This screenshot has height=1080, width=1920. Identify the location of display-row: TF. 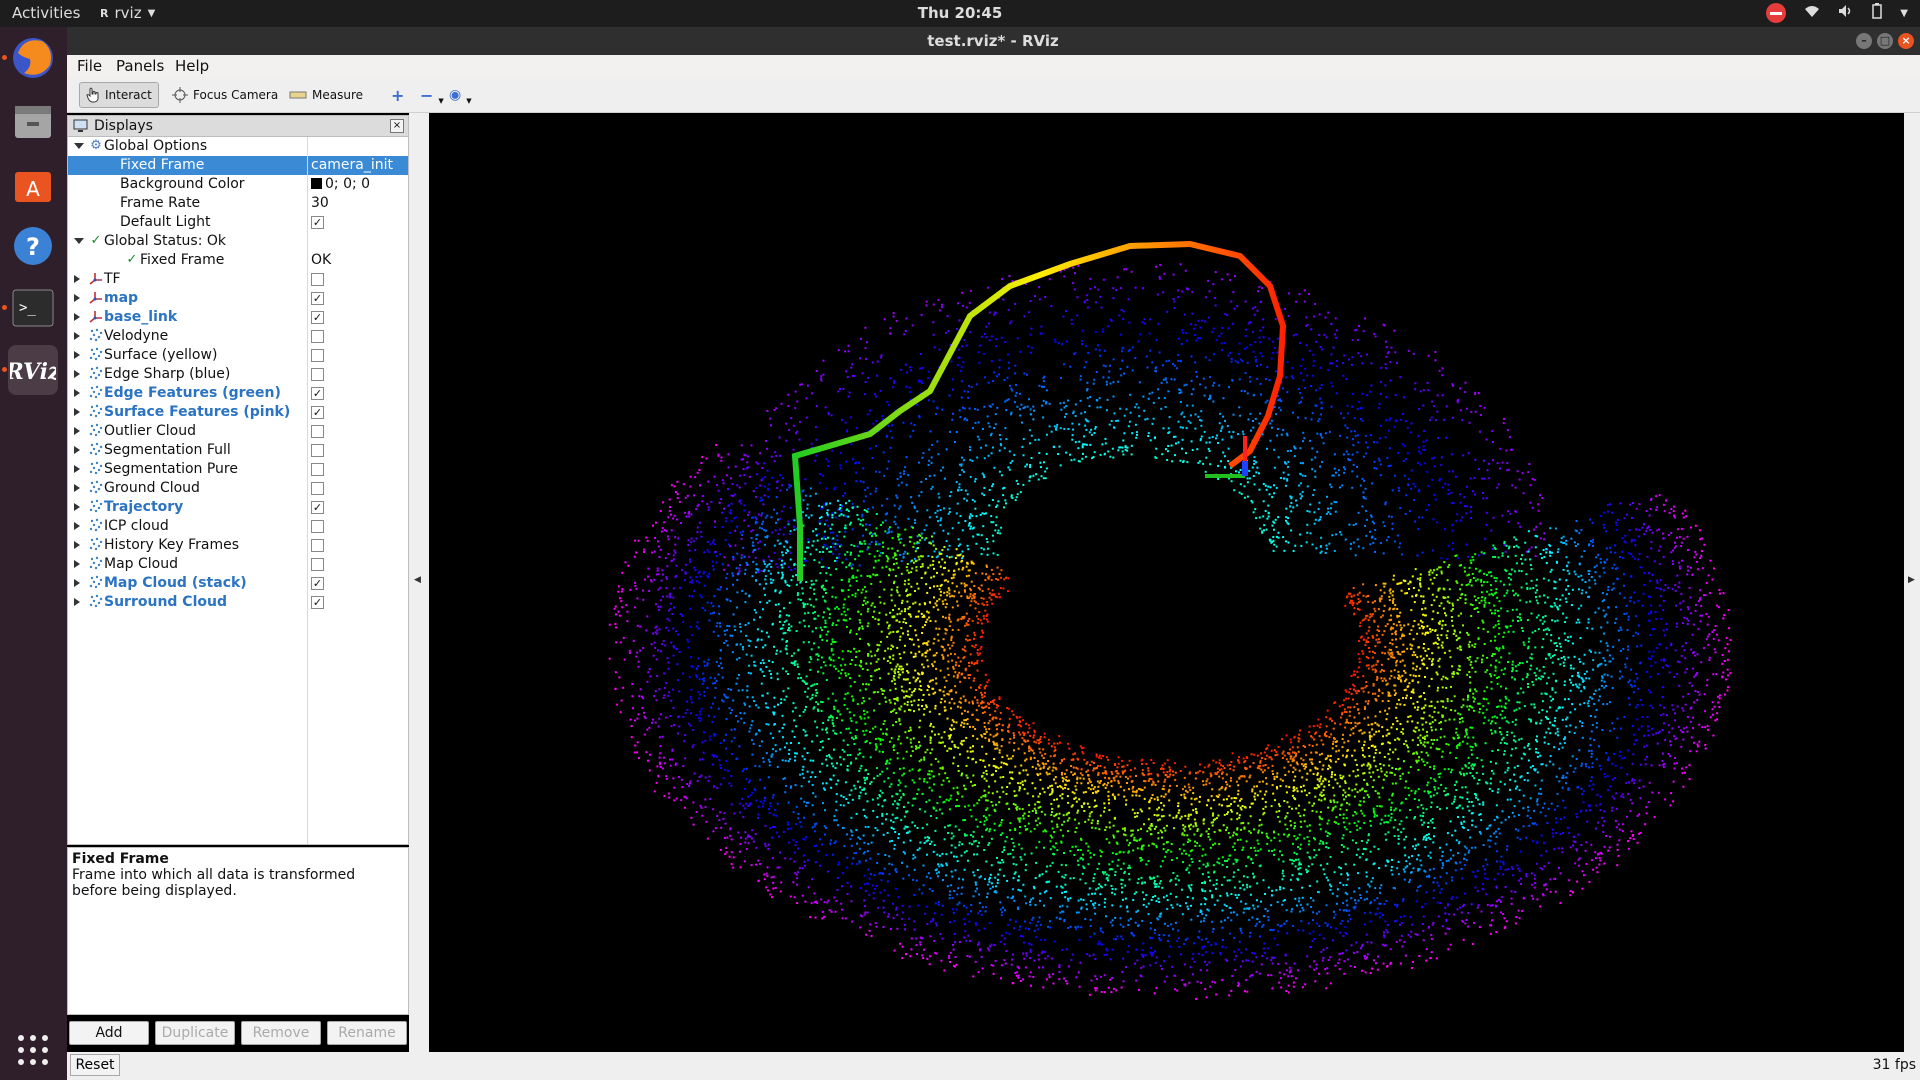
(238, 279).